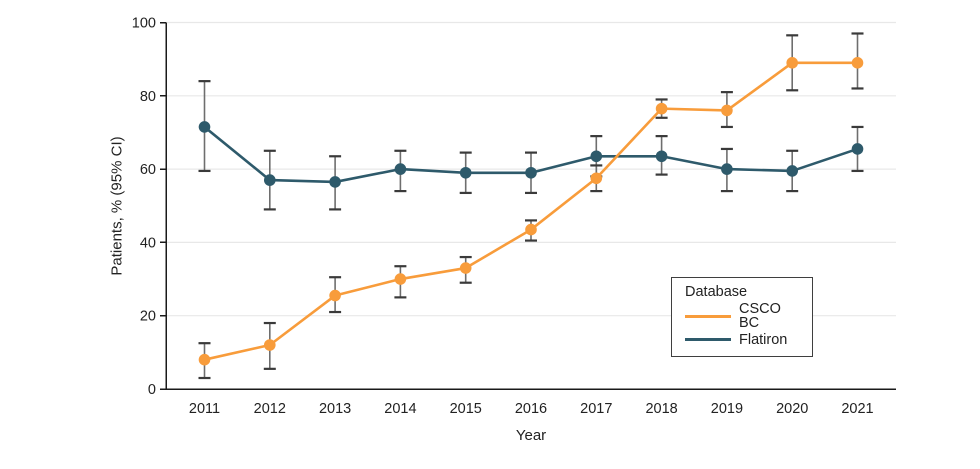 Image resolution: width=980 pixels, height=469 pixels. I want to click on x-tick-label: 2011, so click(204, 409).